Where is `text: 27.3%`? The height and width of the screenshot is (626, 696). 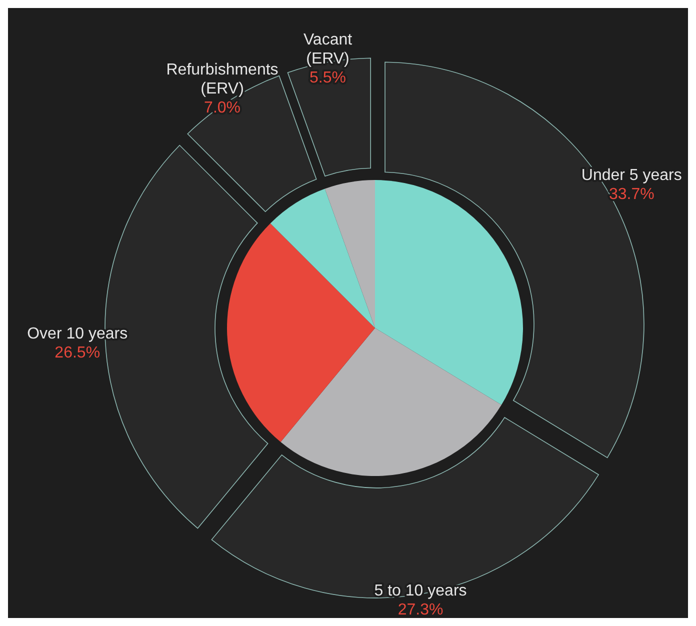
text: 27.3% is located at coordinates (421, 609).